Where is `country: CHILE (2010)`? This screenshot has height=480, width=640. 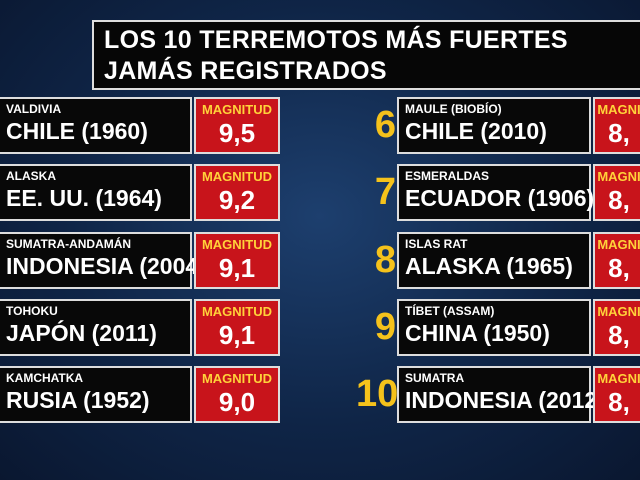 country: CHILE (2010) is located at coordinates (476, 131).